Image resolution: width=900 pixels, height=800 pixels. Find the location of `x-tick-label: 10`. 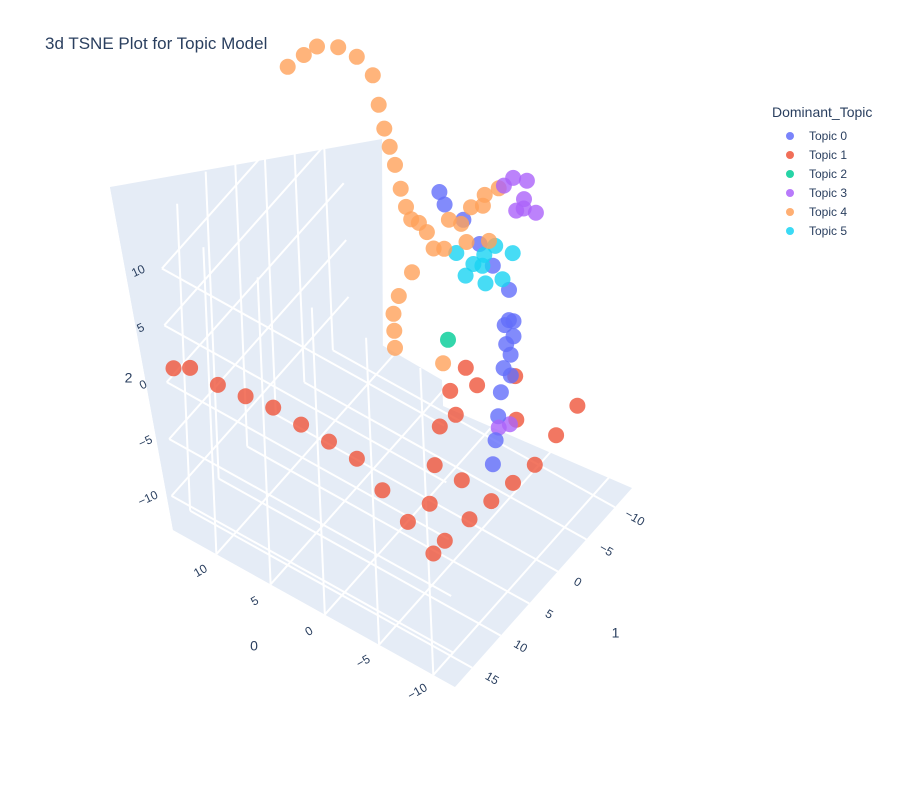

x-tick-label: 10 is located at coordinates (200, 570).